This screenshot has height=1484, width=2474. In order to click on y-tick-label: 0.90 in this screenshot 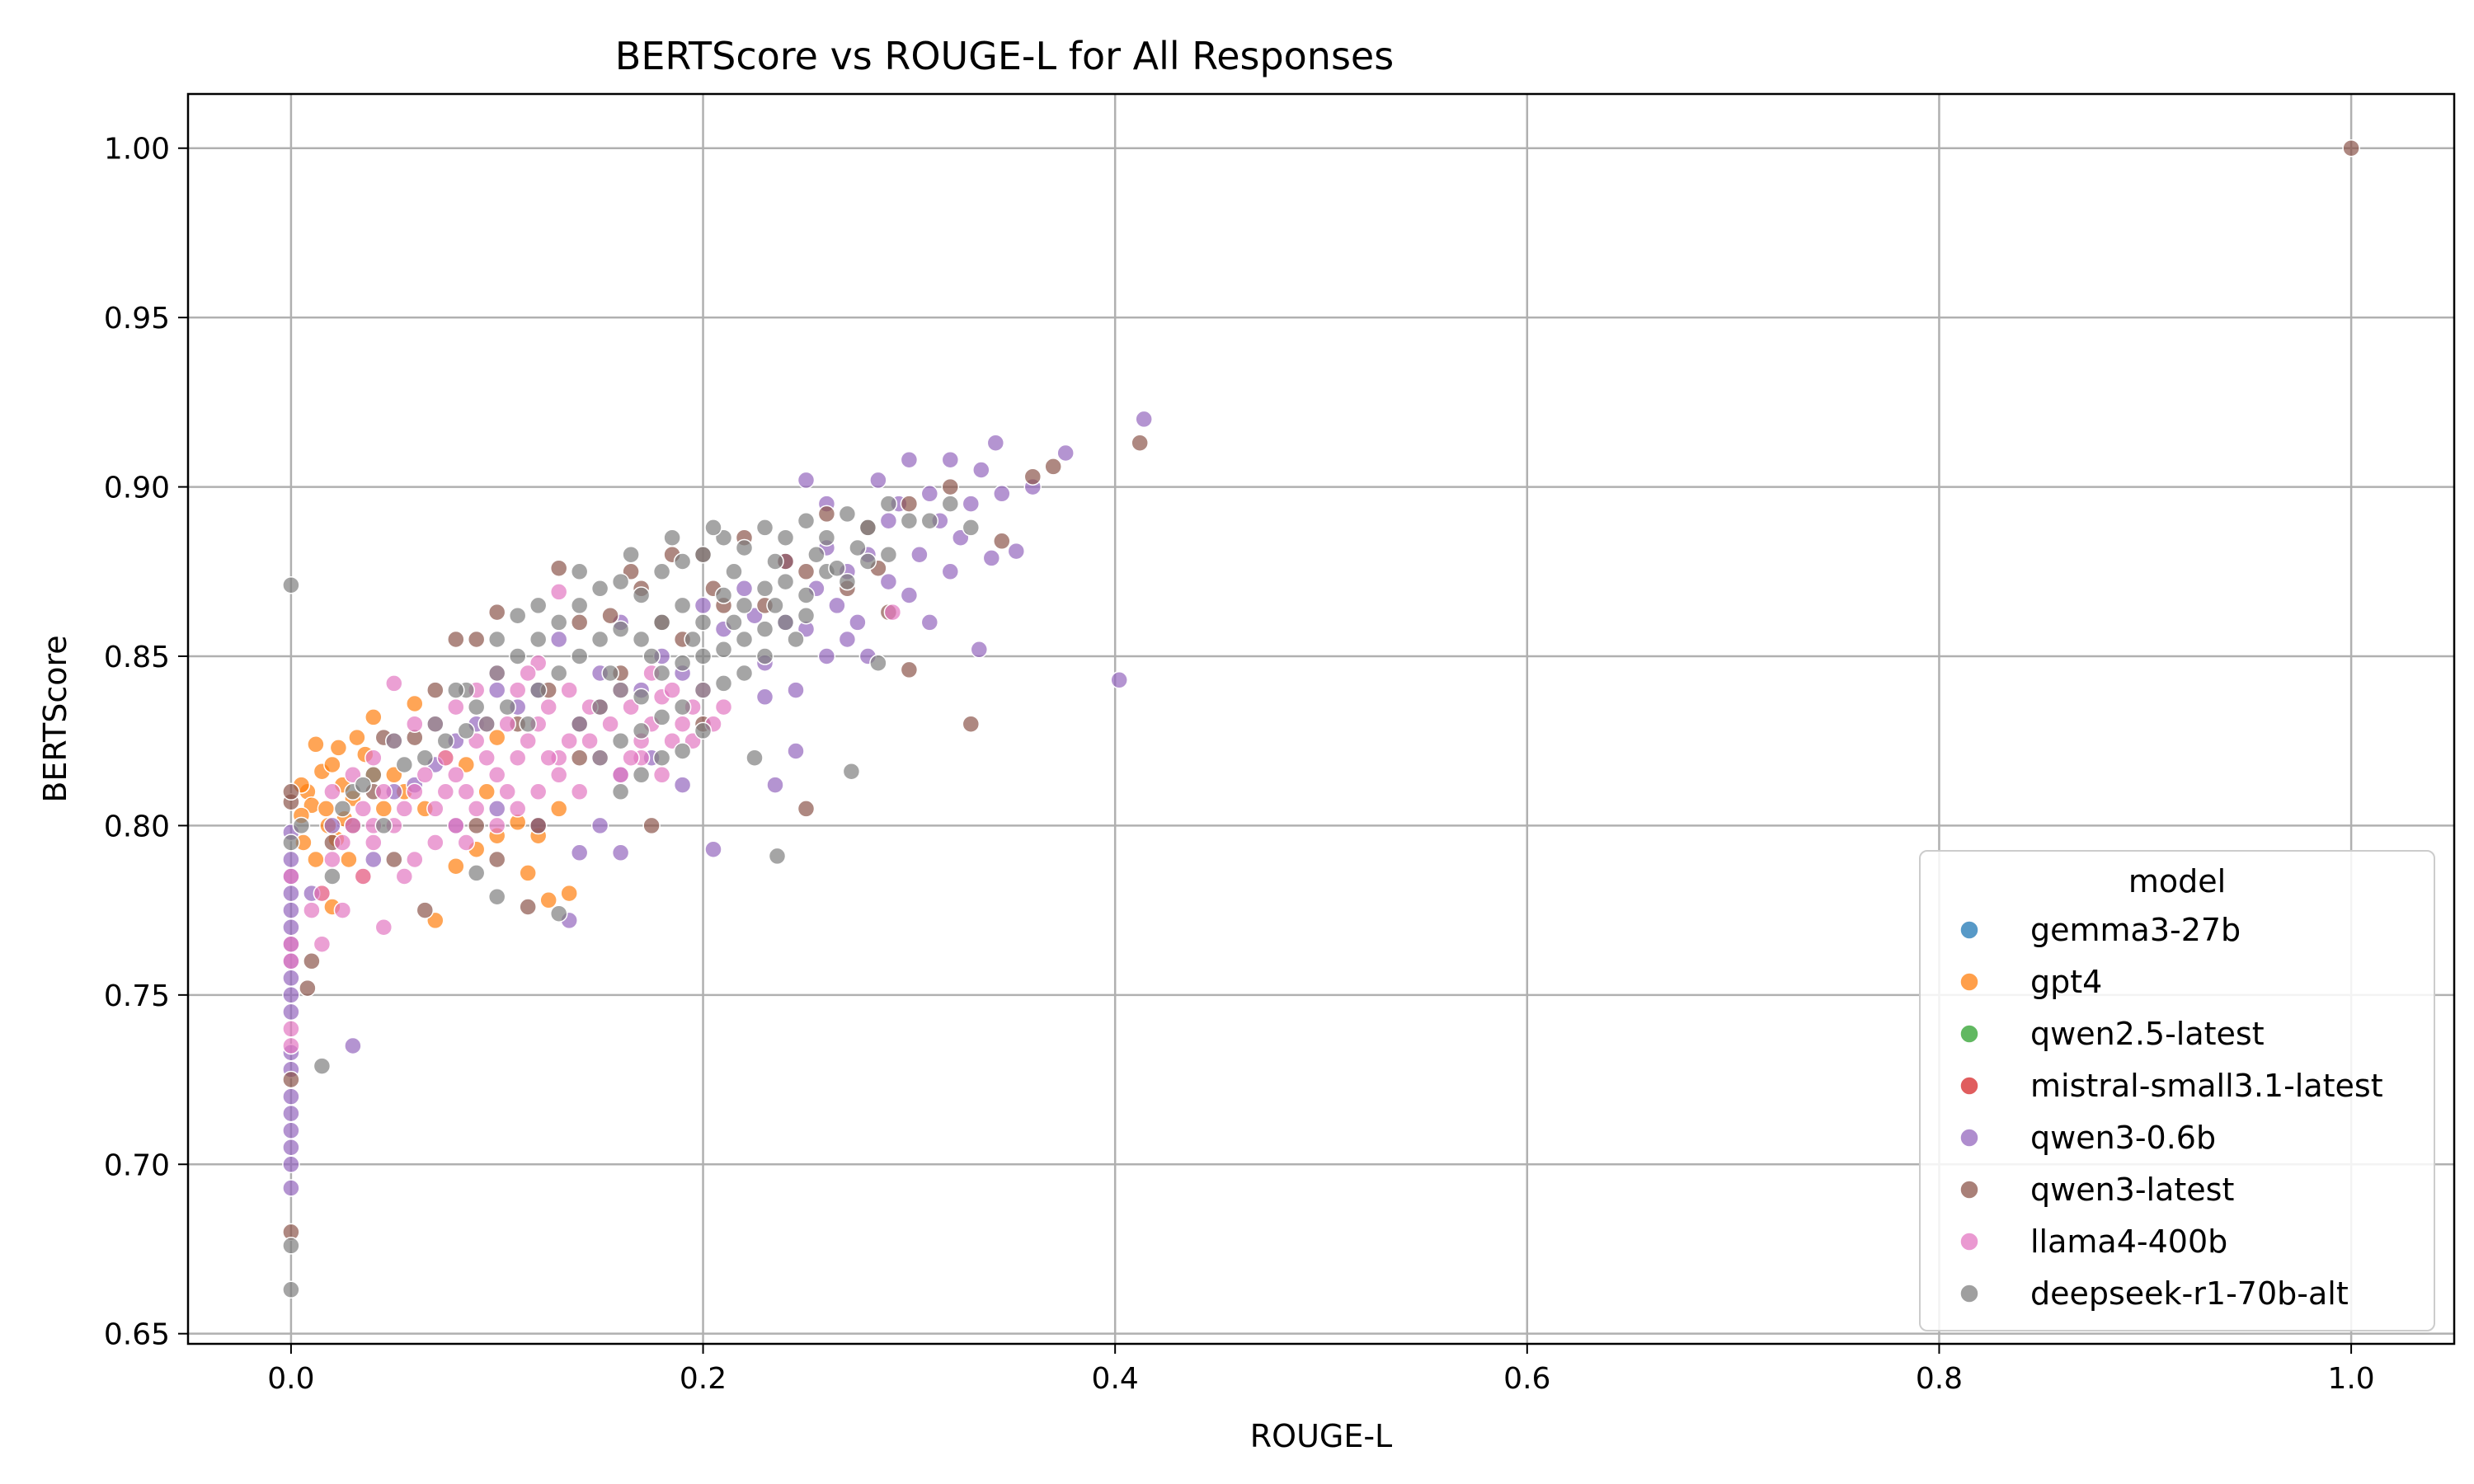, I will do `click(137, 488)`.